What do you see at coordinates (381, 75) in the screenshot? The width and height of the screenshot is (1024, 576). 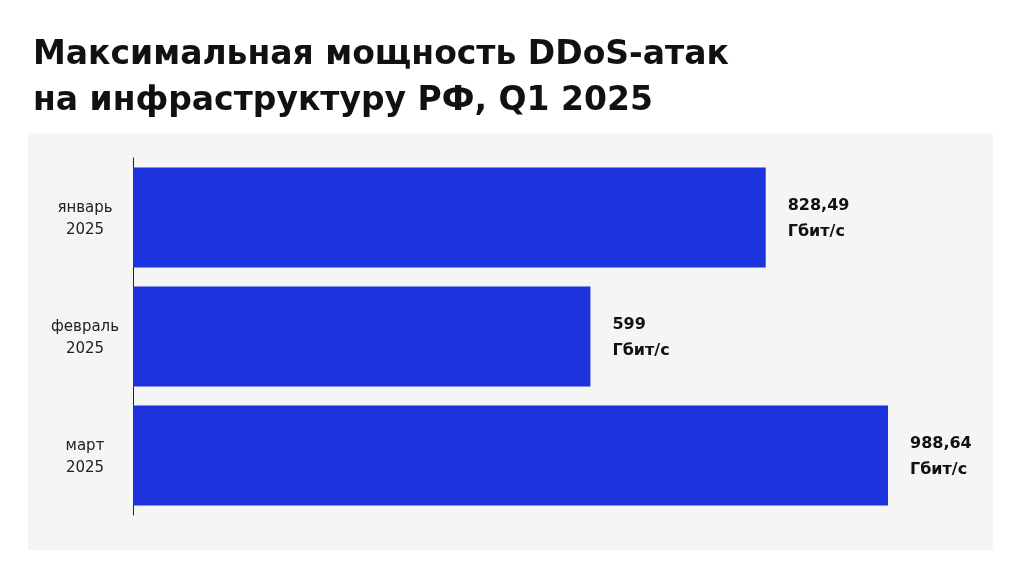 I see `chart-title: Максимальная мощность DDoS-атак на инфраструктуру РФ, Q1 2025` at bounding box center [381, 75].